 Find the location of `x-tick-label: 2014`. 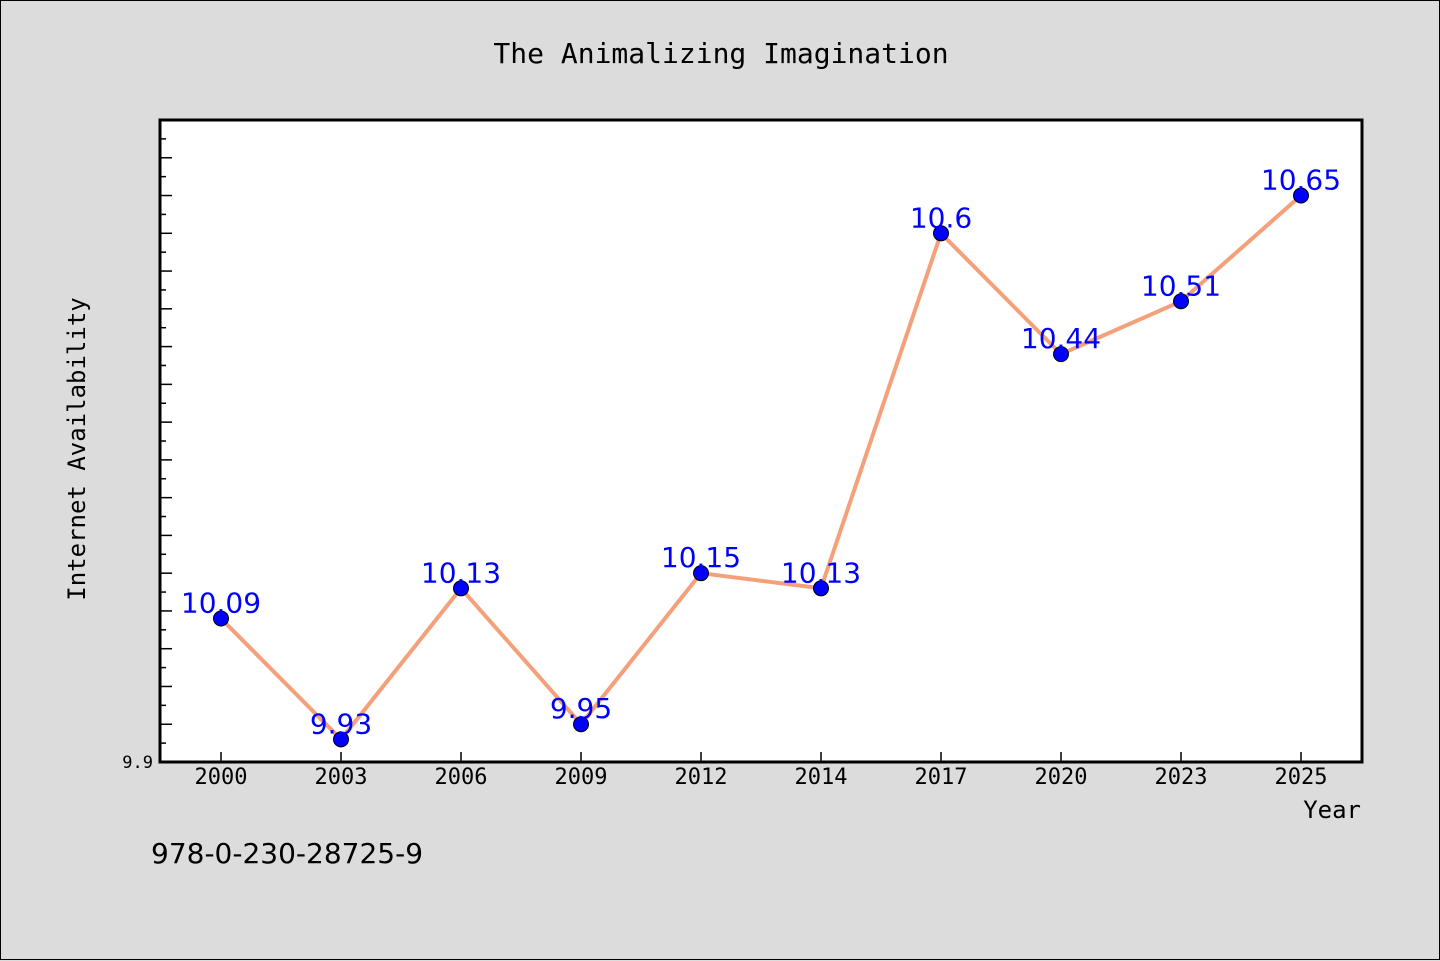

x-tick-label: 2014 is located at coordinates (821, 777).